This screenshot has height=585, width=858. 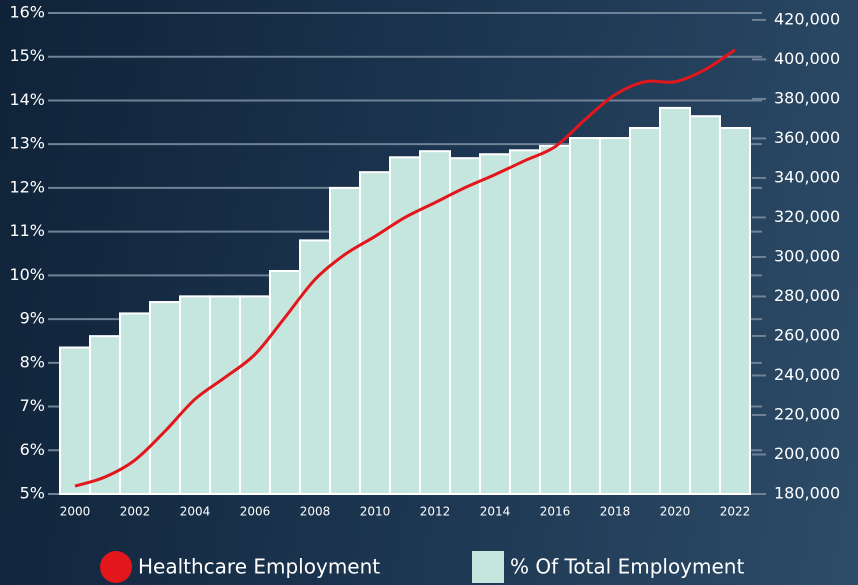 What do you see at coordinates (807, 176) in the screenshot?
I see `y2-tick-label: 340,000` at bounding box center [807, 176].